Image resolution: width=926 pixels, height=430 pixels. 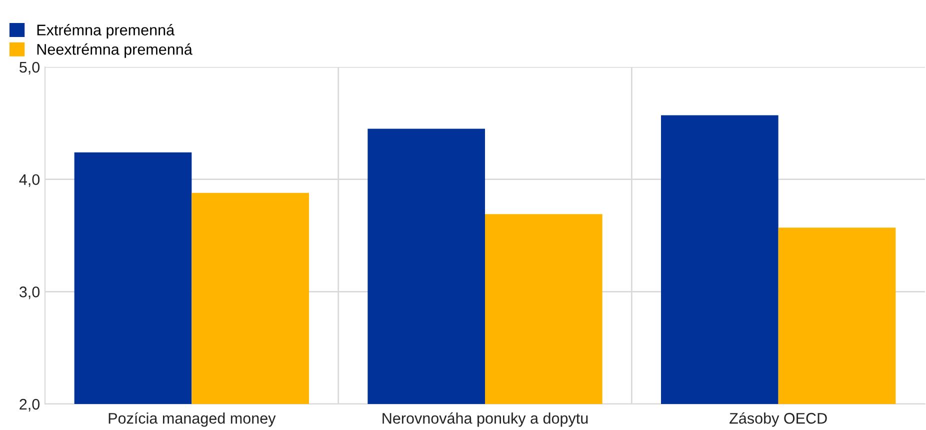 What do you see at coordinates (192, 419) in the screenshot?
I see `x-tick-label: Pozícia managed money` at bounding box center [192, 419].